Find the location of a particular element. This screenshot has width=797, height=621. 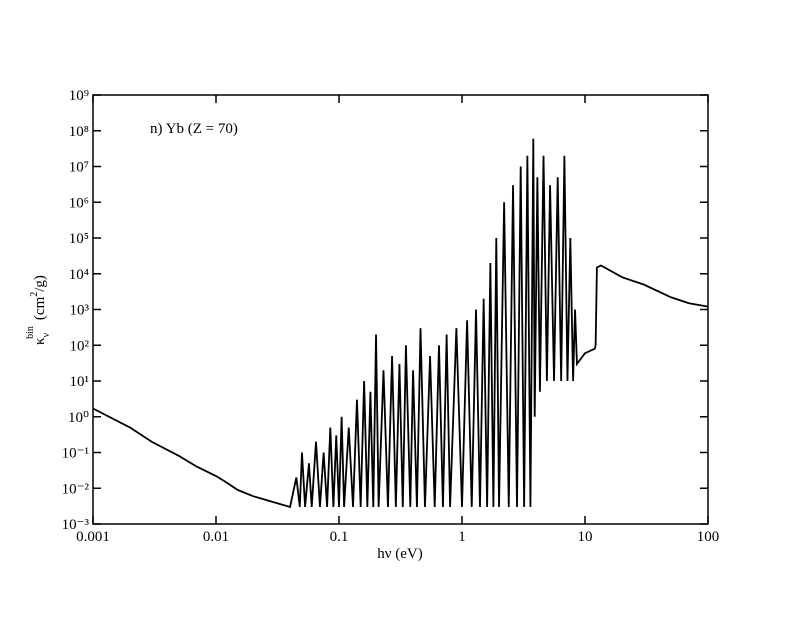

y-tick-label: 10⁹ is located at coordinates (79, 96).